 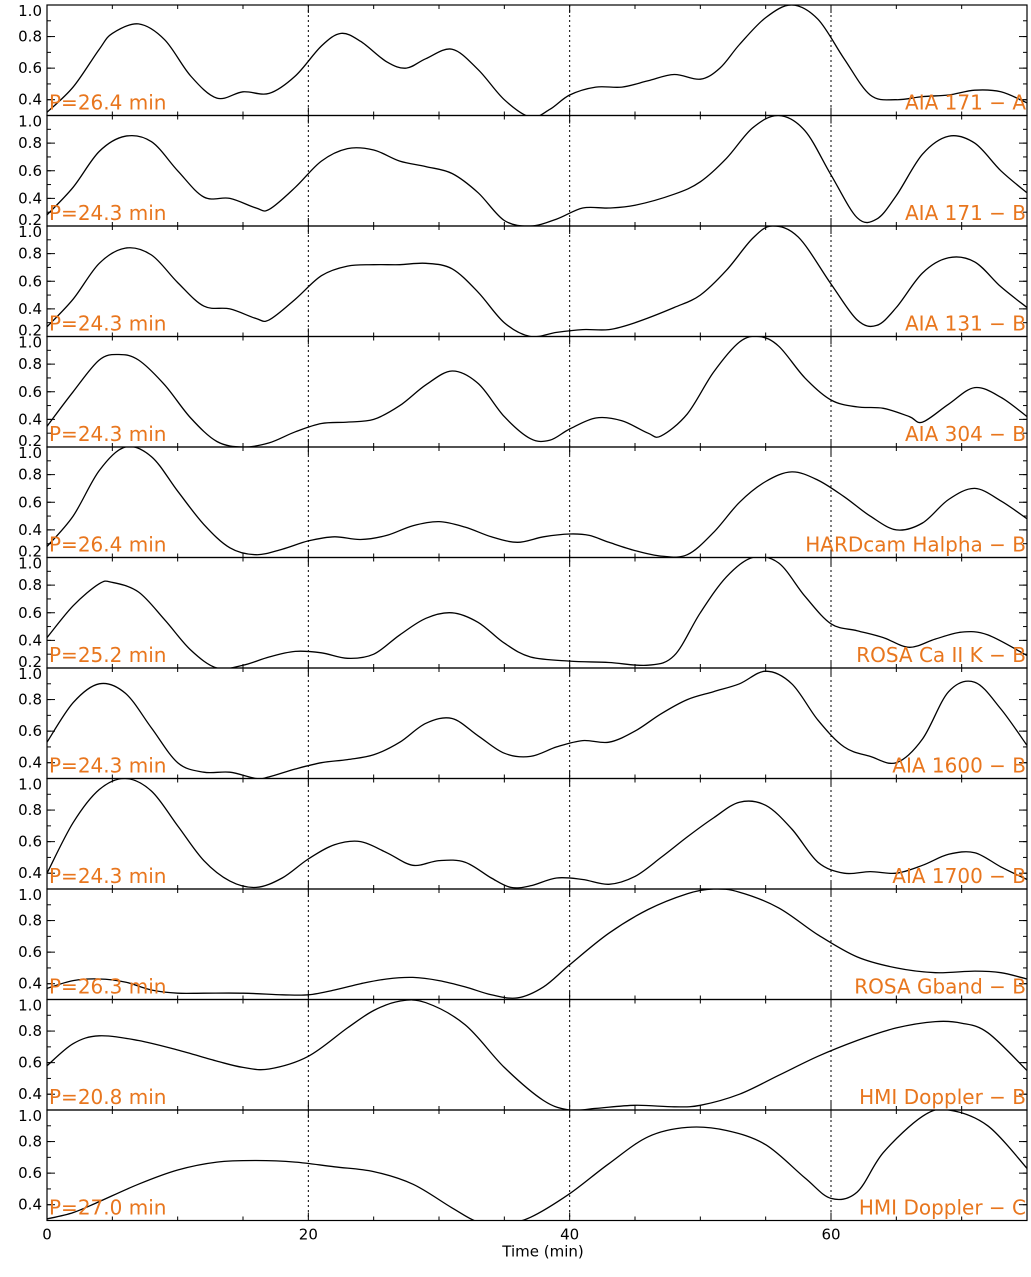 What do you see at coordinates (107, 655) in the screenshot?
I see `period-label: P=25.2 min` at bounding box center [107, 655].